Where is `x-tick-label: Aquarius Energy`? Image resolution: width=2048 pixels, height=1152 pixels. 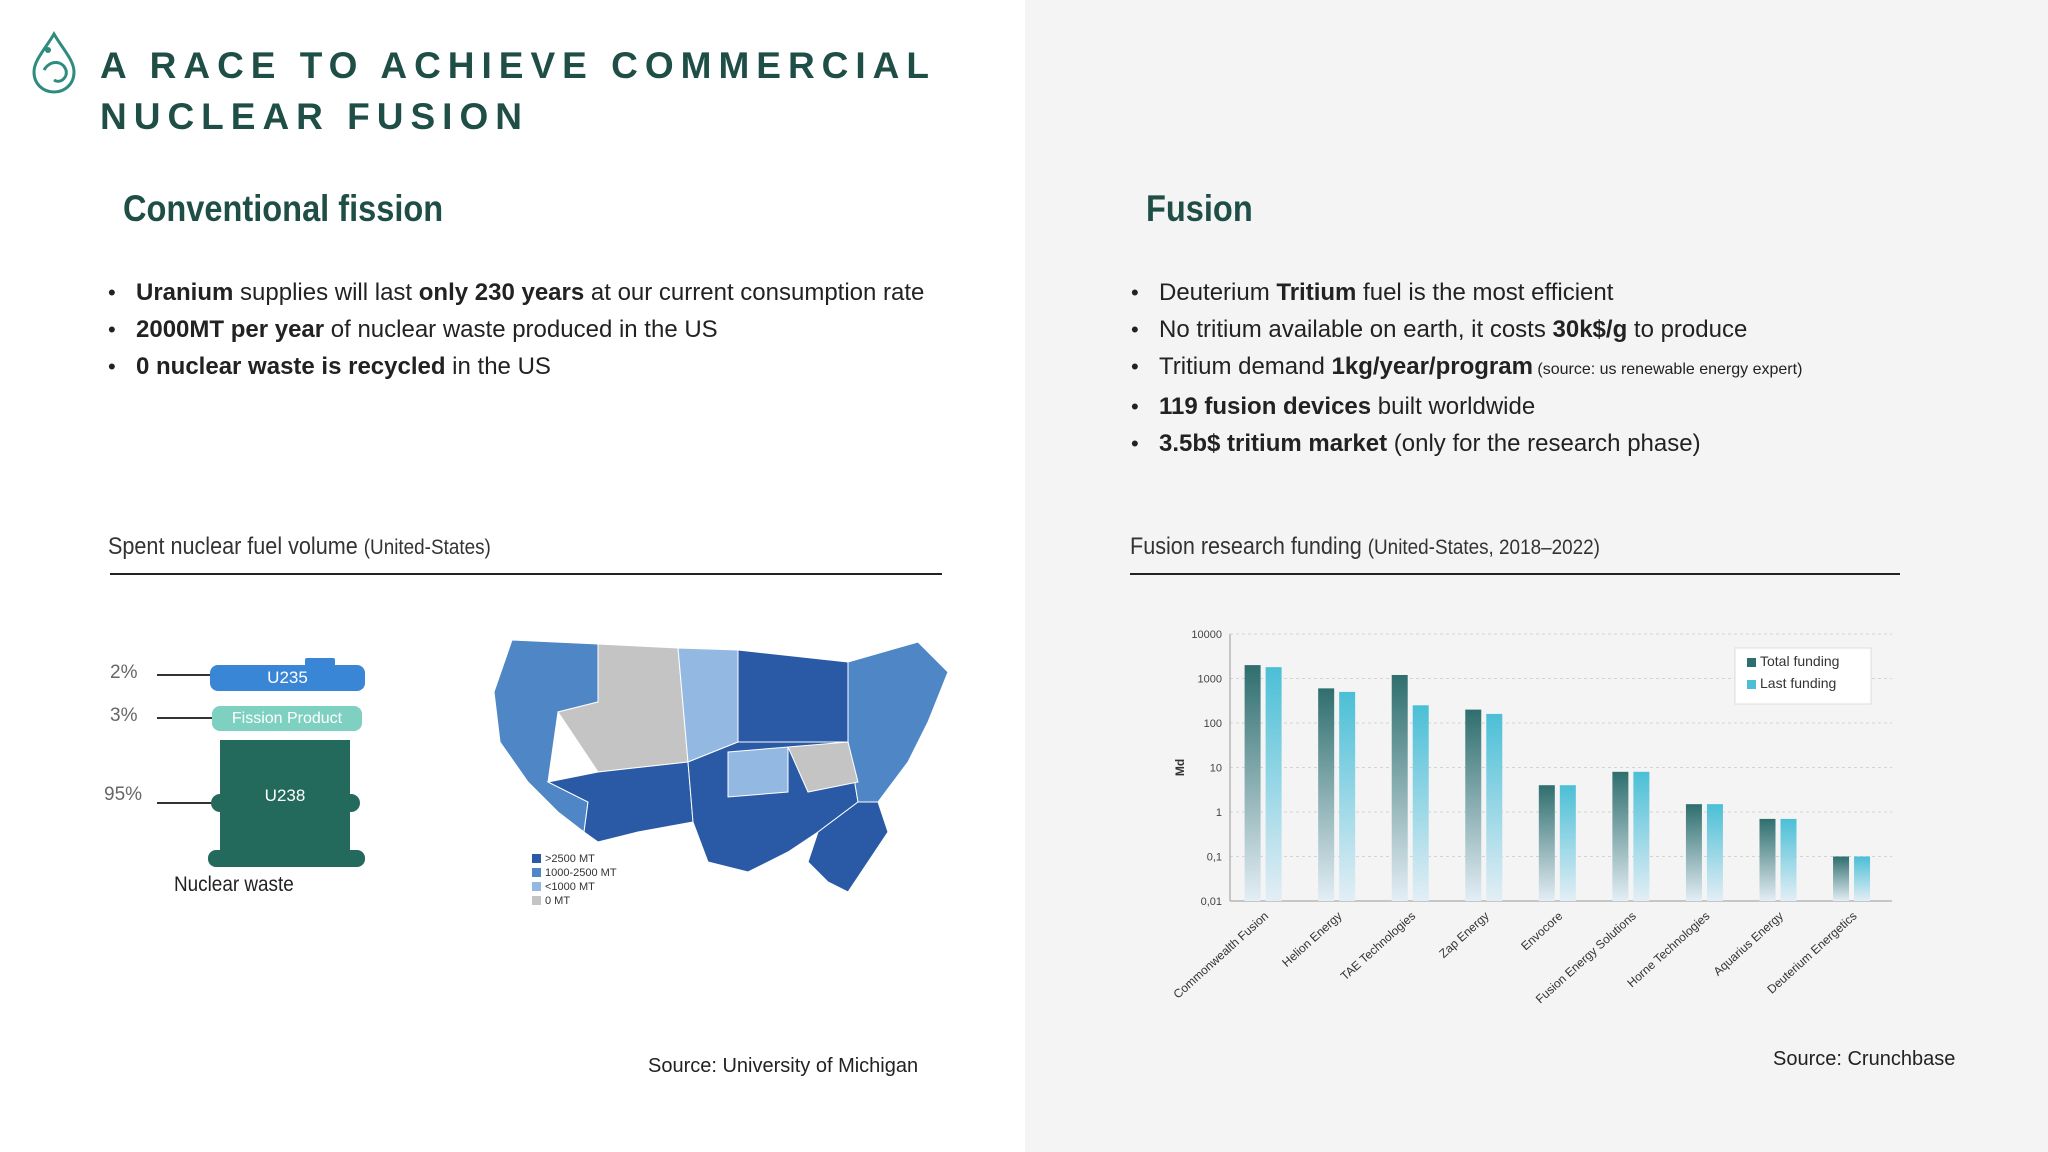
x-tick-label: Aquarius Energy is located at coordinates (1748, 944).